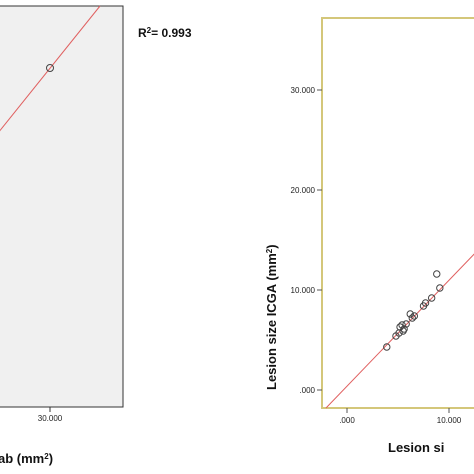 The height and width of the screenshot is (474, 474). Describe the element at coordinates (306, 240) in the screenshot. I see `right-y-ticks: .000 10.000 20.000 30.000` at that location.